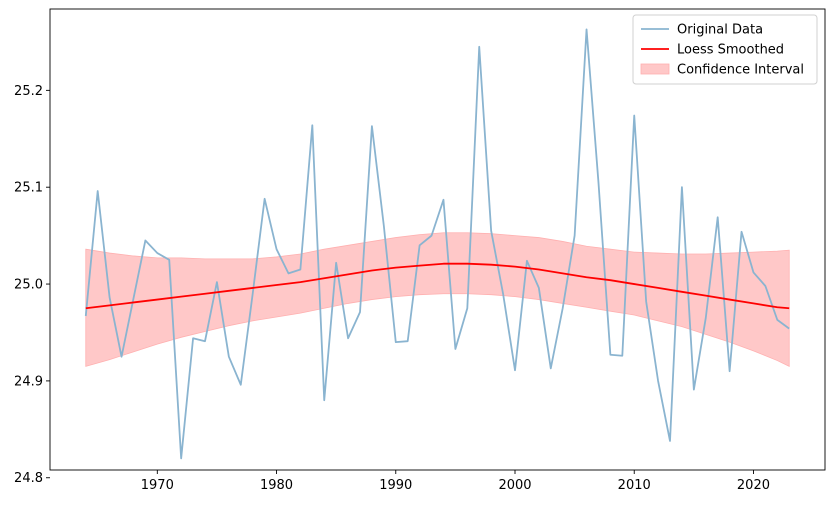  What do you see at coordinates (28, 285) in the screenshot?
I see `y-tick-label: 25.0` at bounding box center [28, 285].